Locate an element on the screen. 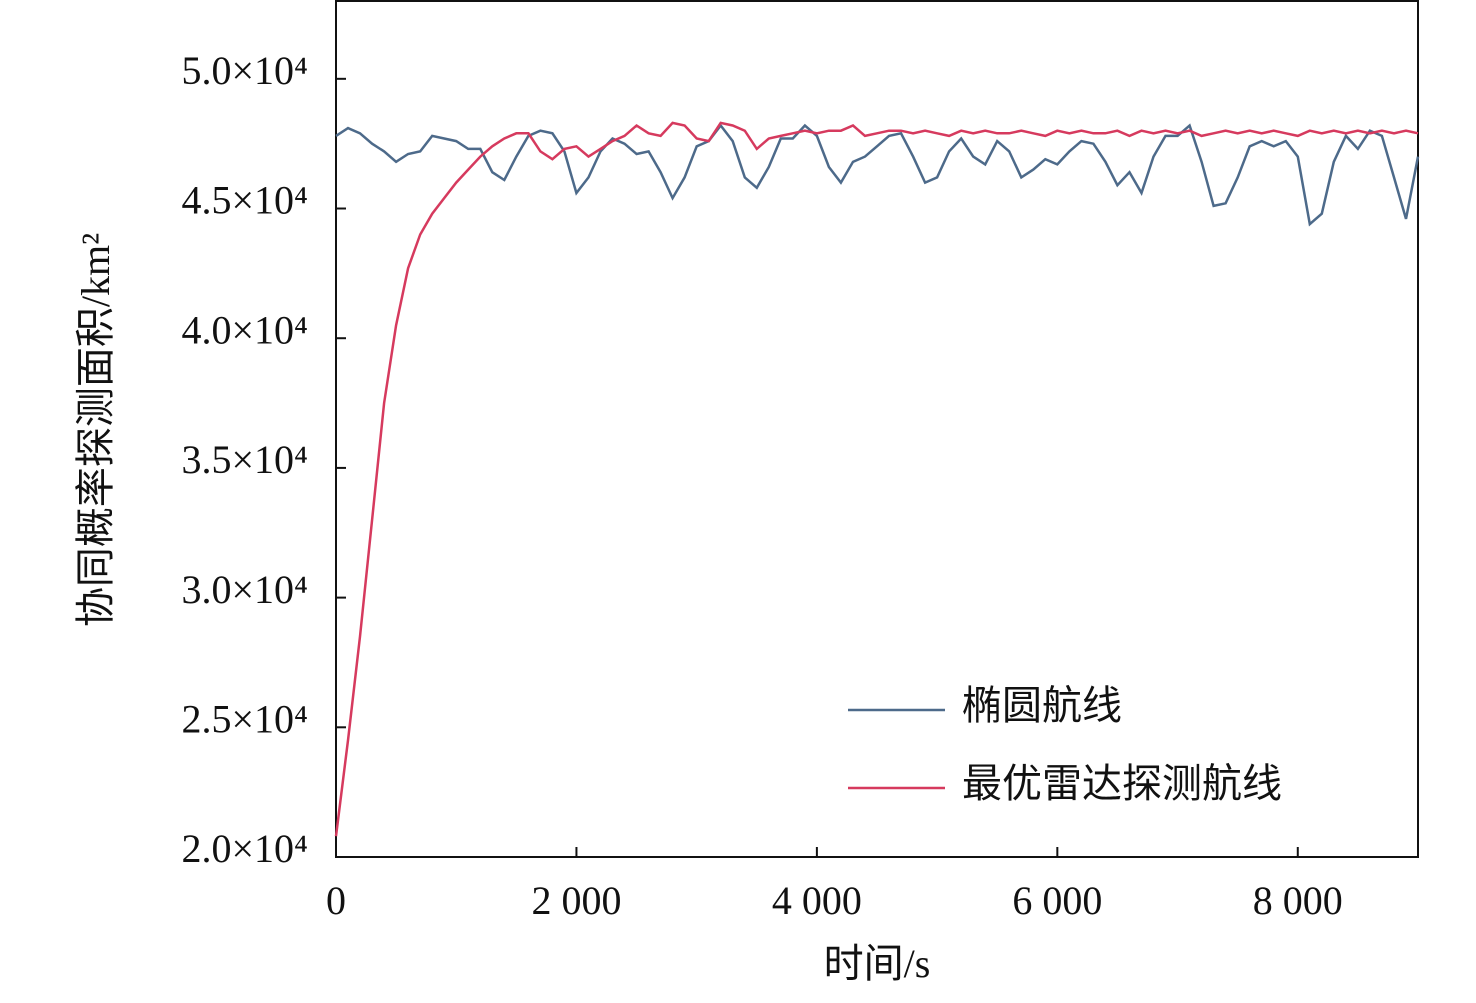  y-tick-label: 2.0×10⁴ is located at coordinates (244, 848).